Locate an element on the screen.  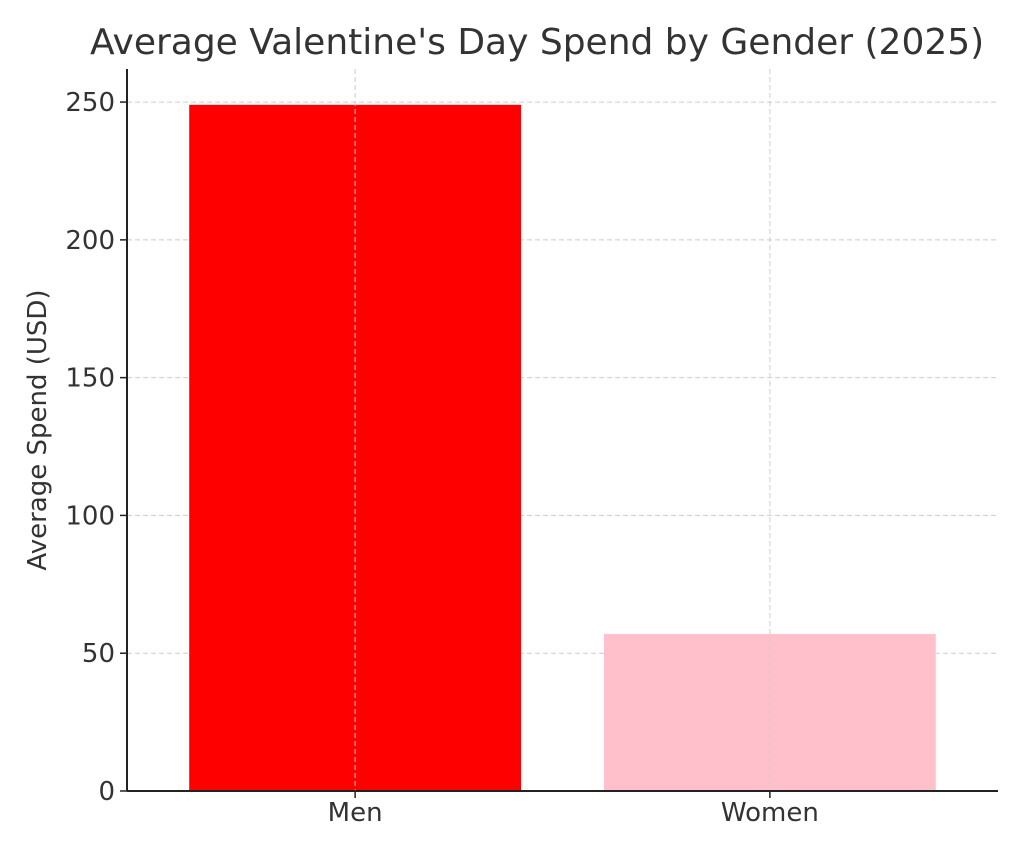
y-tick-label: 200 is located at coordinates (90, 241).